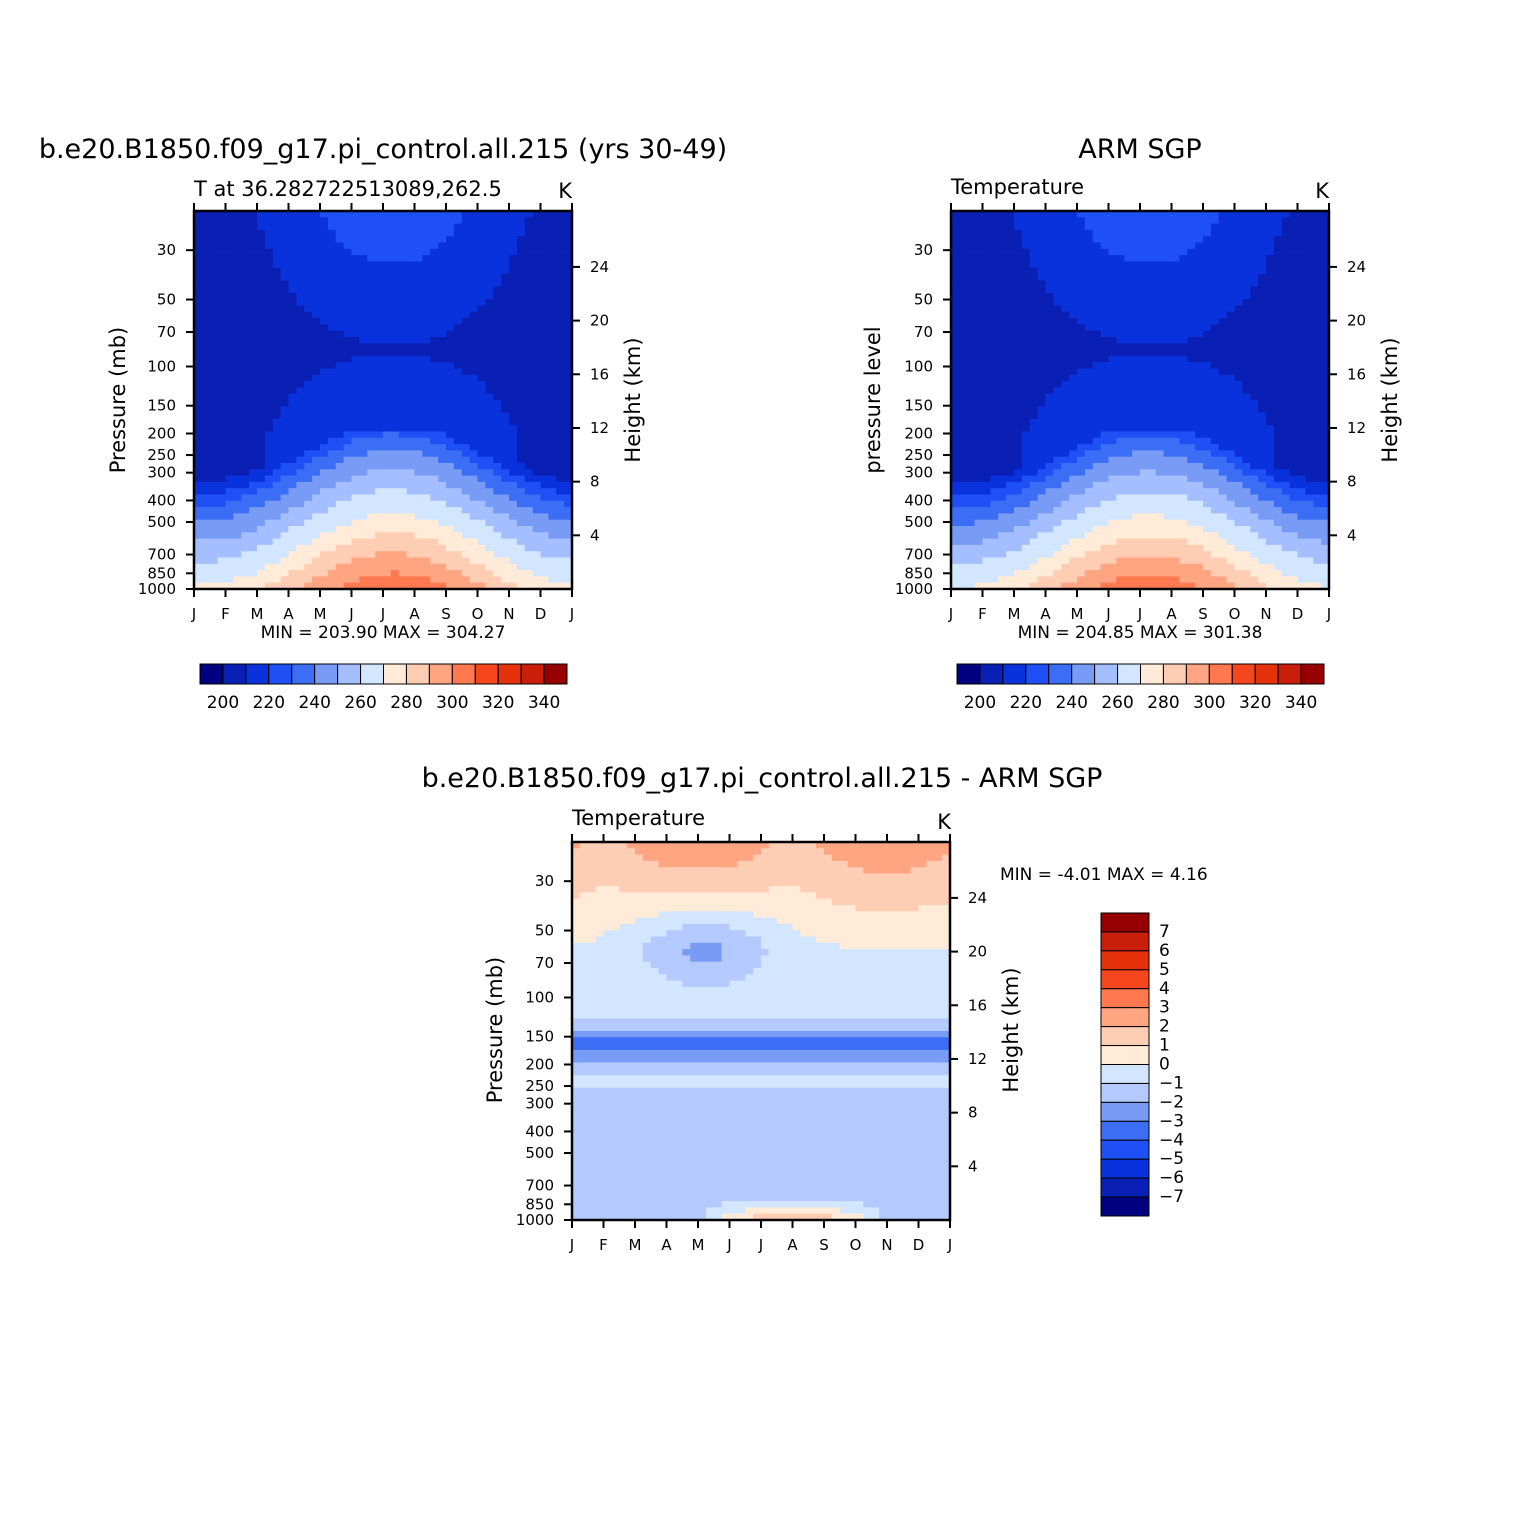 This screenshot has height=1524, width=1524. Describe the element at coordinates (350, 614) in the screenshot. I see `x-tick-label: J` at that location.